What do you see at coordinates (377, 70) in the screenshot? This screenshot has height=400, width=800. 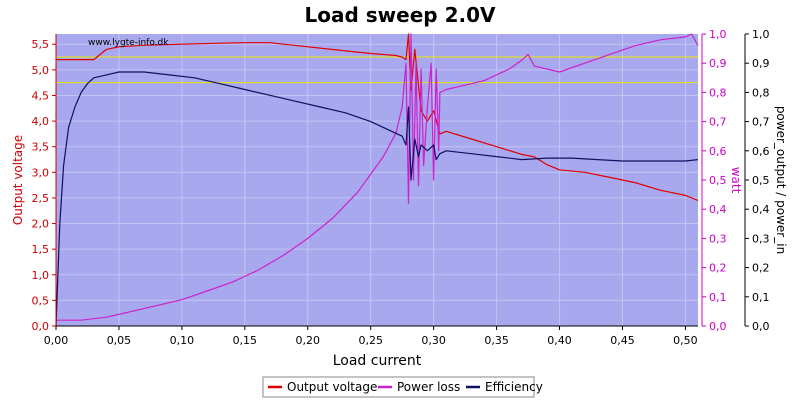 I see `reference-lines` at bounding box center [377, 70].